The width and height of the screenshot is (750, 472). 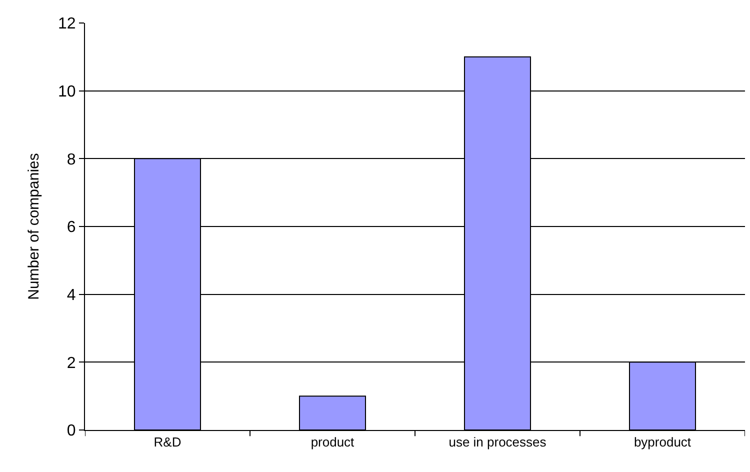 I want to click on y-tick-label: 4, so click(x=71, y=295).